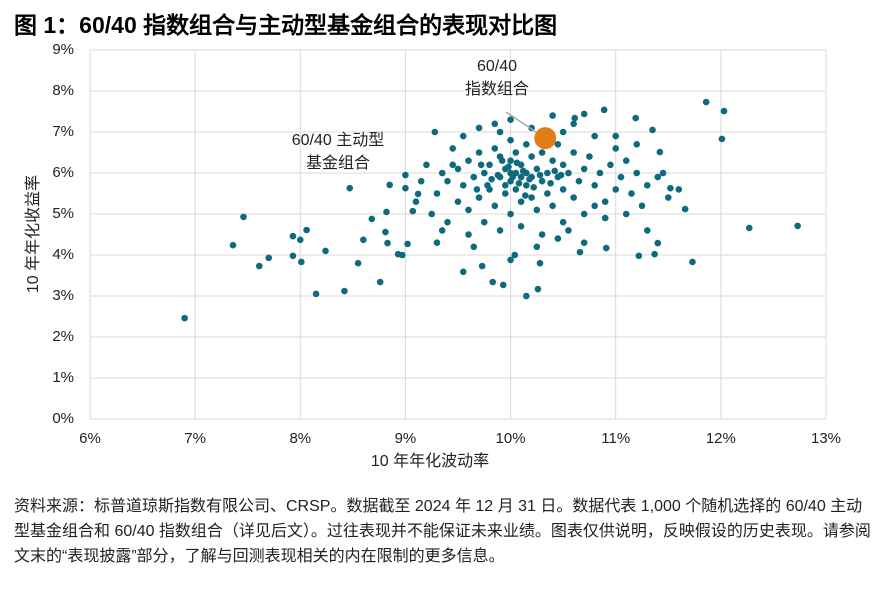 This screenshot has height=615, width=895. I want to click on x-tick-label: 8%, so click(300, 438).